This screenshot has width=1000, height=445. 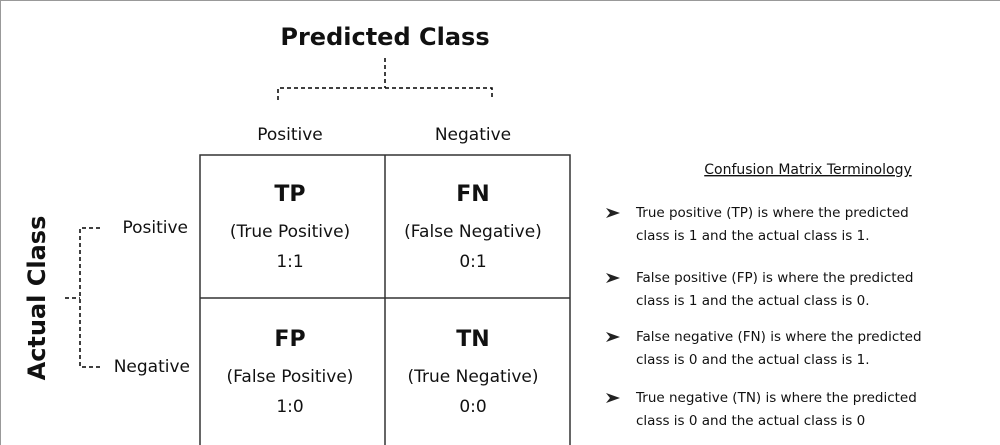 What do you see at coordinates (472, 377) in the screenshot?
I see `cell-name: (True Negative)` at bounding box center [472, 377].